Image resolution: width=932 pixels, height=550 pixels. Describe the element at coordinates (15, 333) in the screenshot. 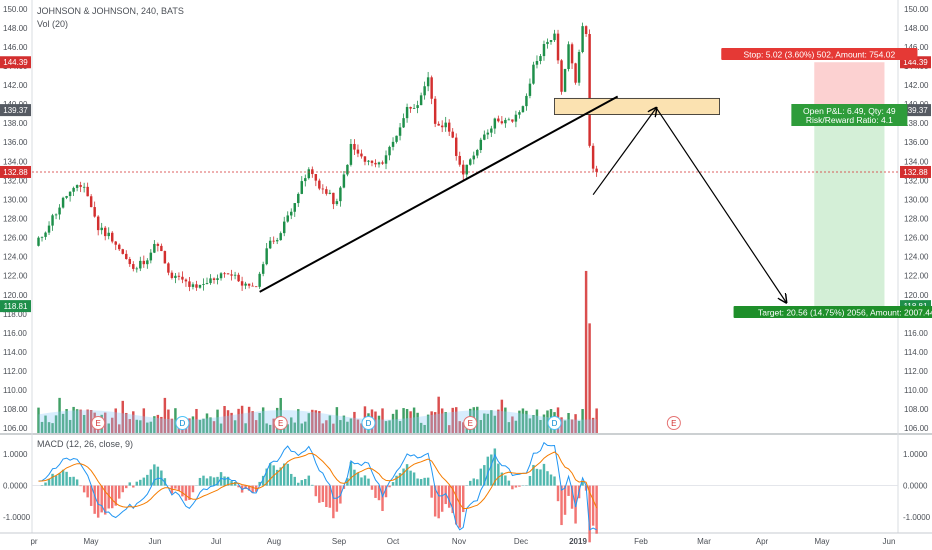

I see `price-tick-label-left: 116.00` at that location.